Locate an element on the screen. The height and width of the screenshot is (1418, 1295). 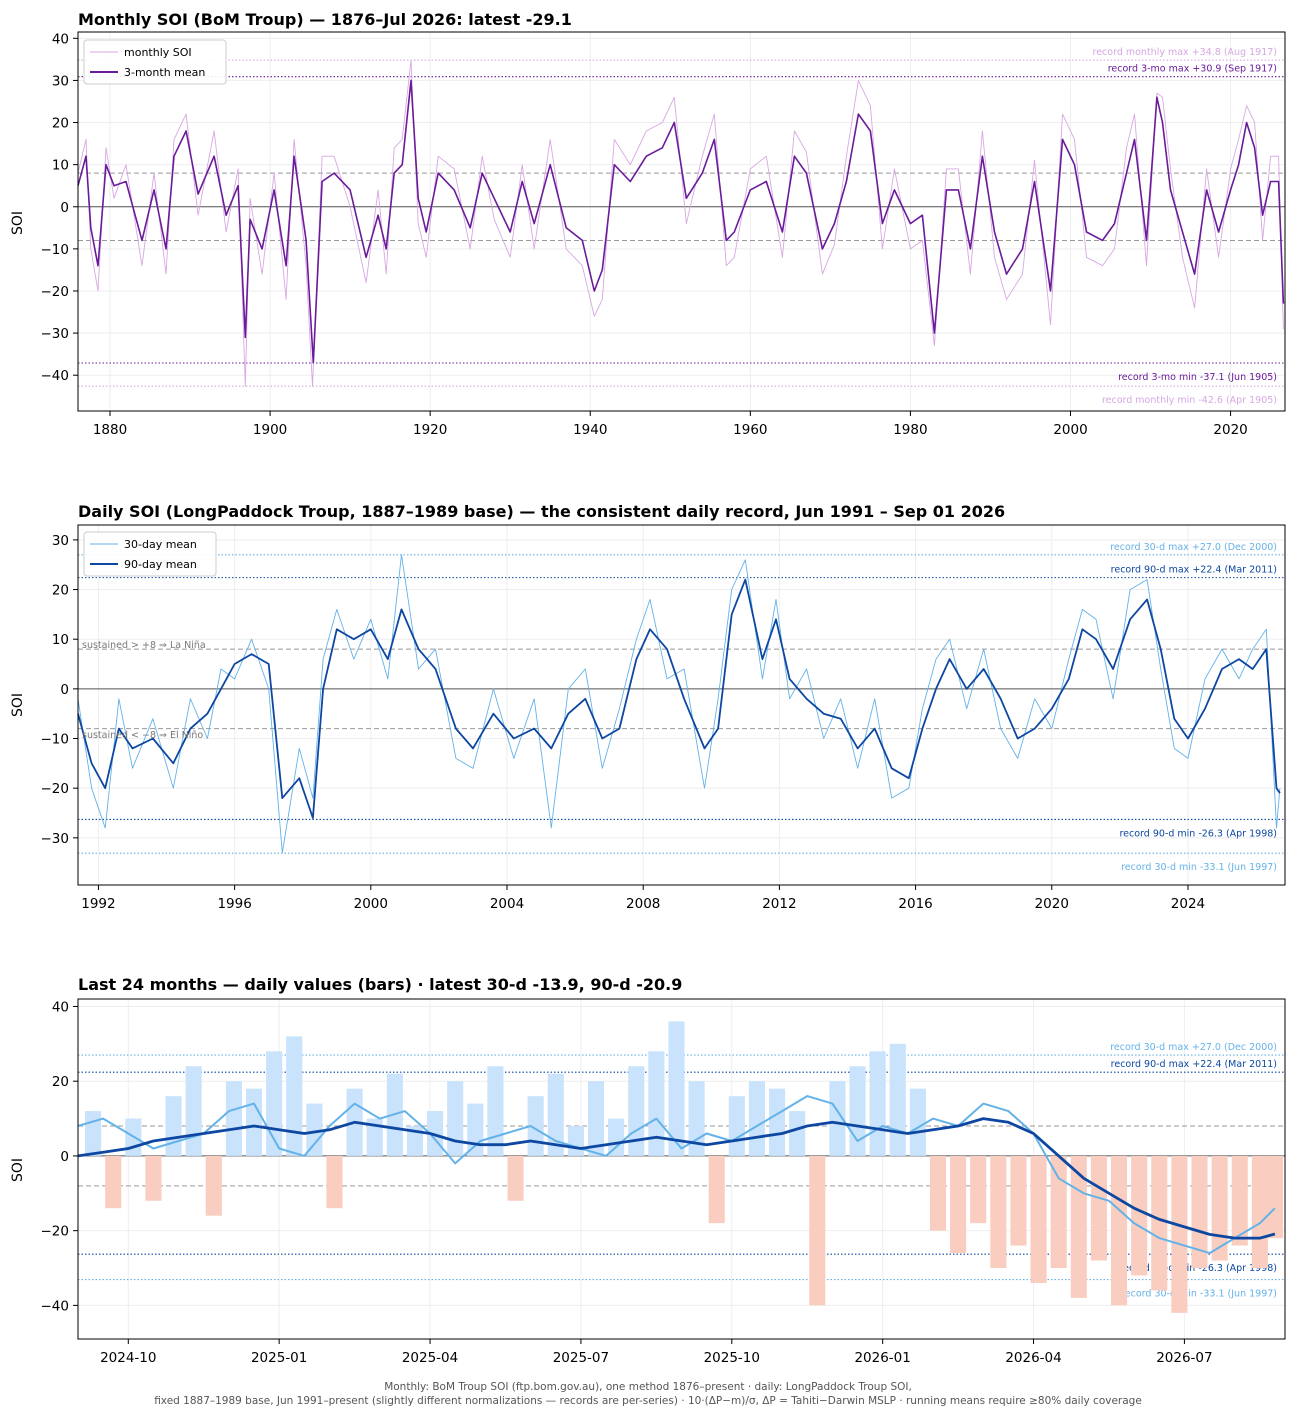
y-tick-label-6: 20 is located at coordinates (60, 124).